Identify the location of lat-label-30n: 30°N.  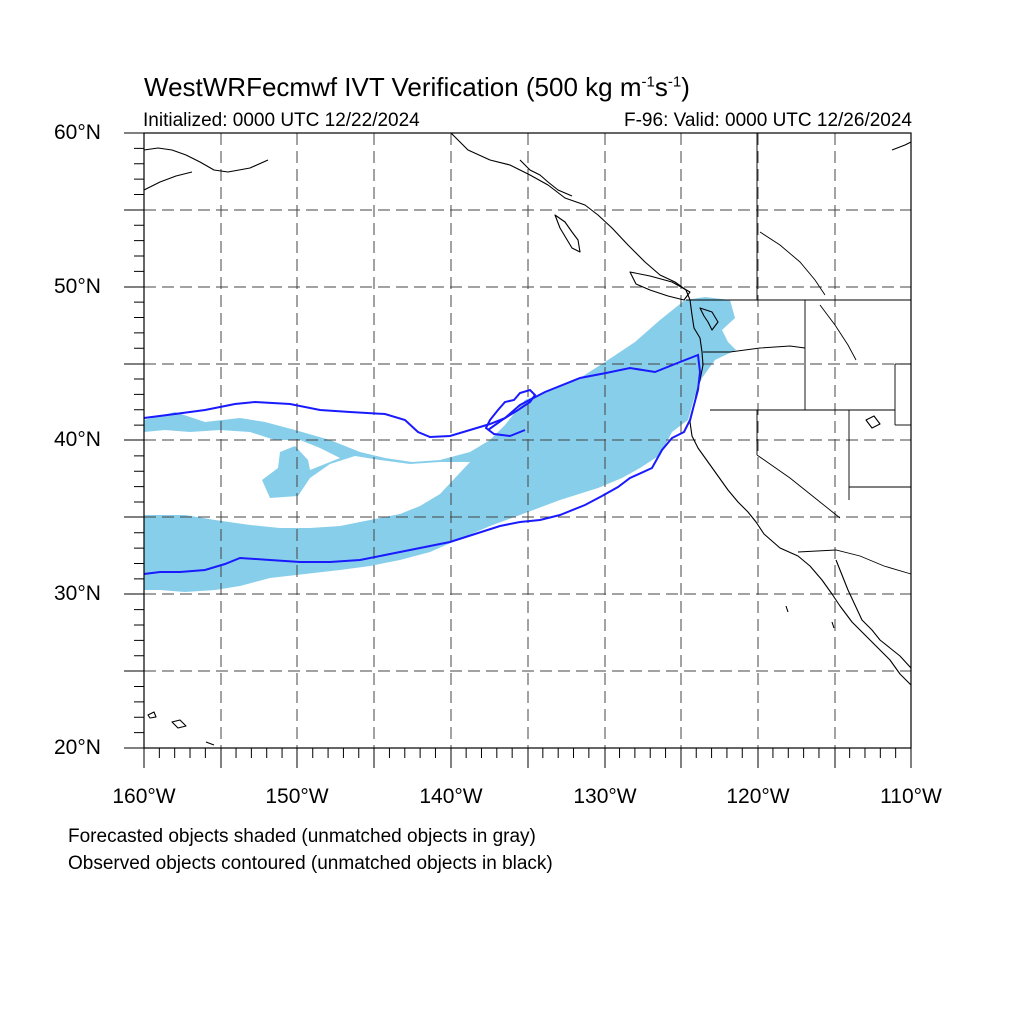
(77, 593).